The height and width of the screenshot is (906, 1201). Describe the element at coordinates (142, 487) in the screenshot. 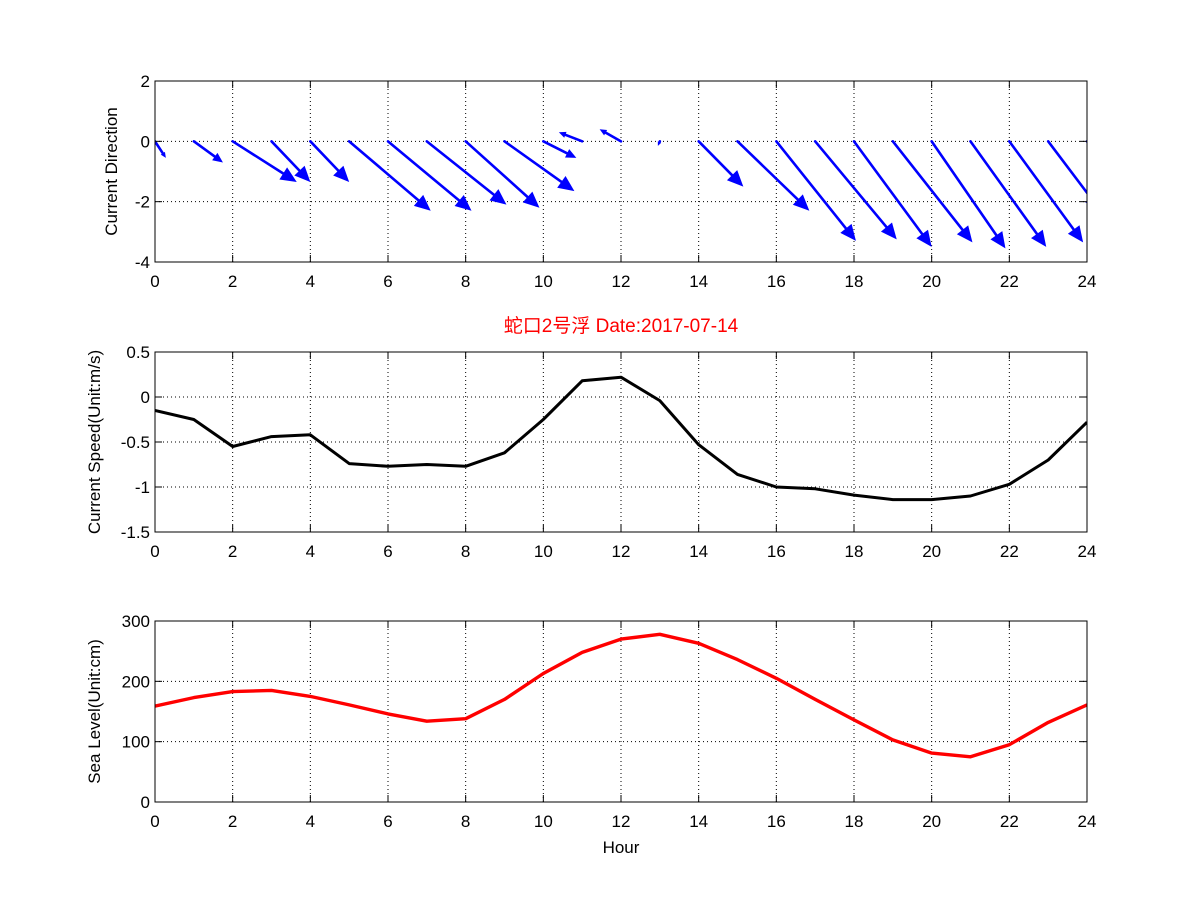

I see `y-tick-label: -1` at that location.